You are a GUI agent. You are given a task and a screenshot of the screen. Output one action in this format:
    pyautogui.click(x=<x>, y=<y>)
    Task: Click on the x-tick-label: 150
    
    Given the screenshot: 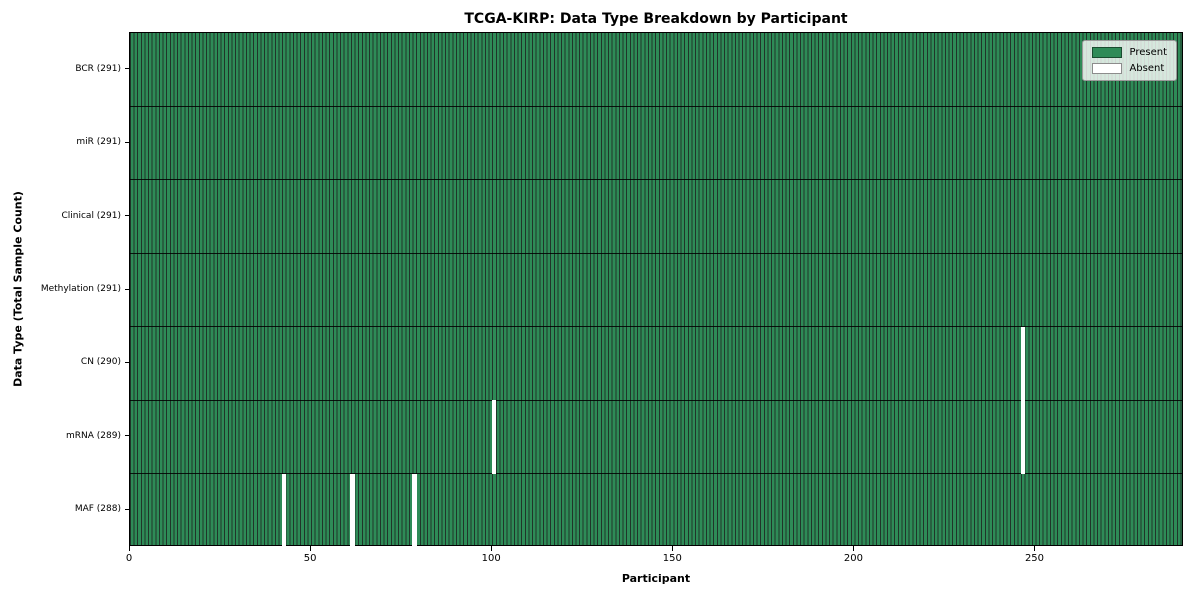 What is the action you would take?
    pyautogui.click(x=672, y=558)
    